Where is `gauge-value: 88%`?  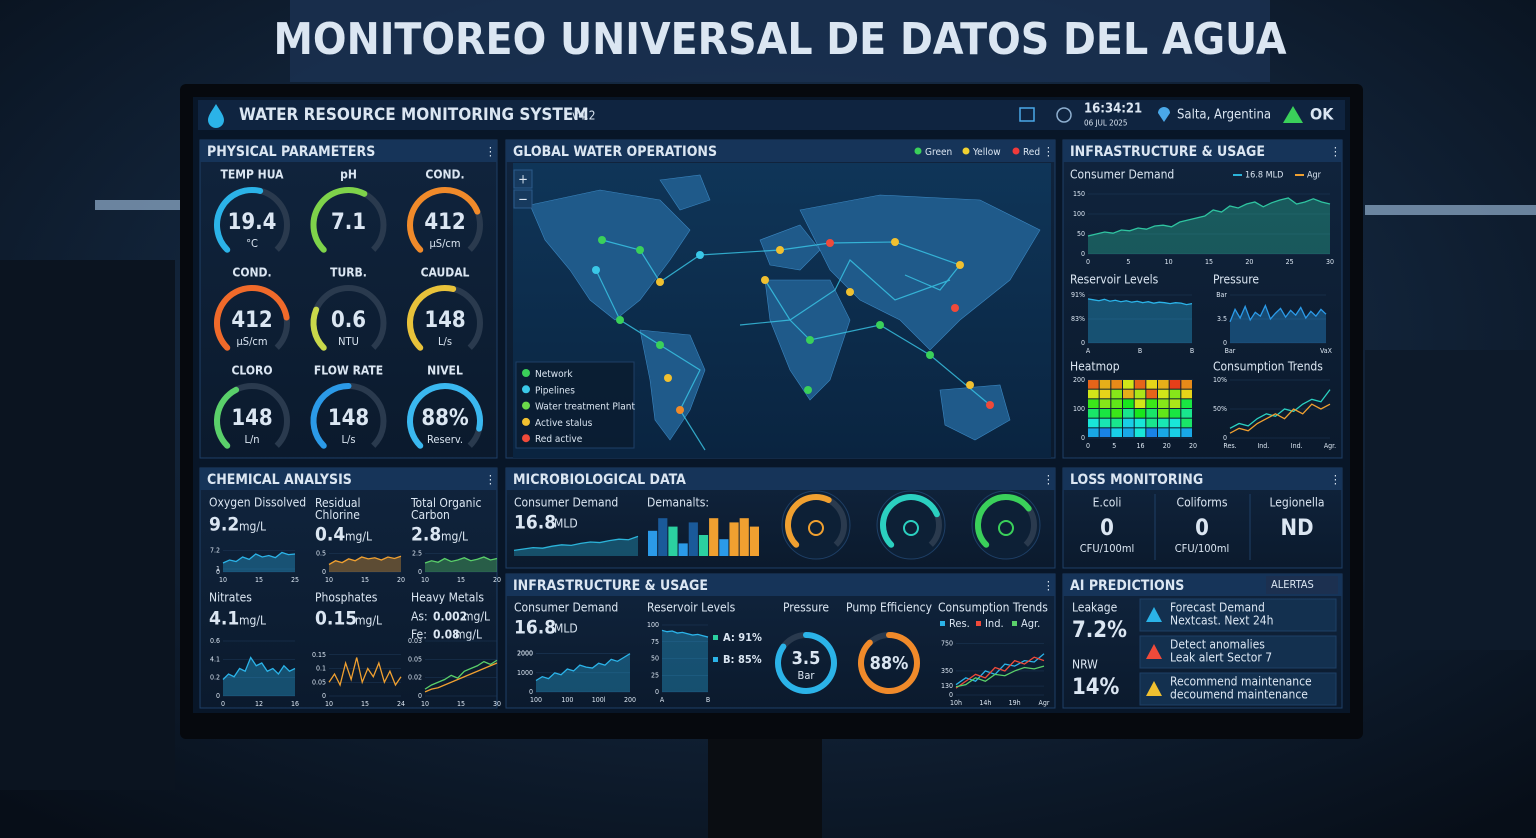 gauge-value: 88% is located at coordinates (445, 418).